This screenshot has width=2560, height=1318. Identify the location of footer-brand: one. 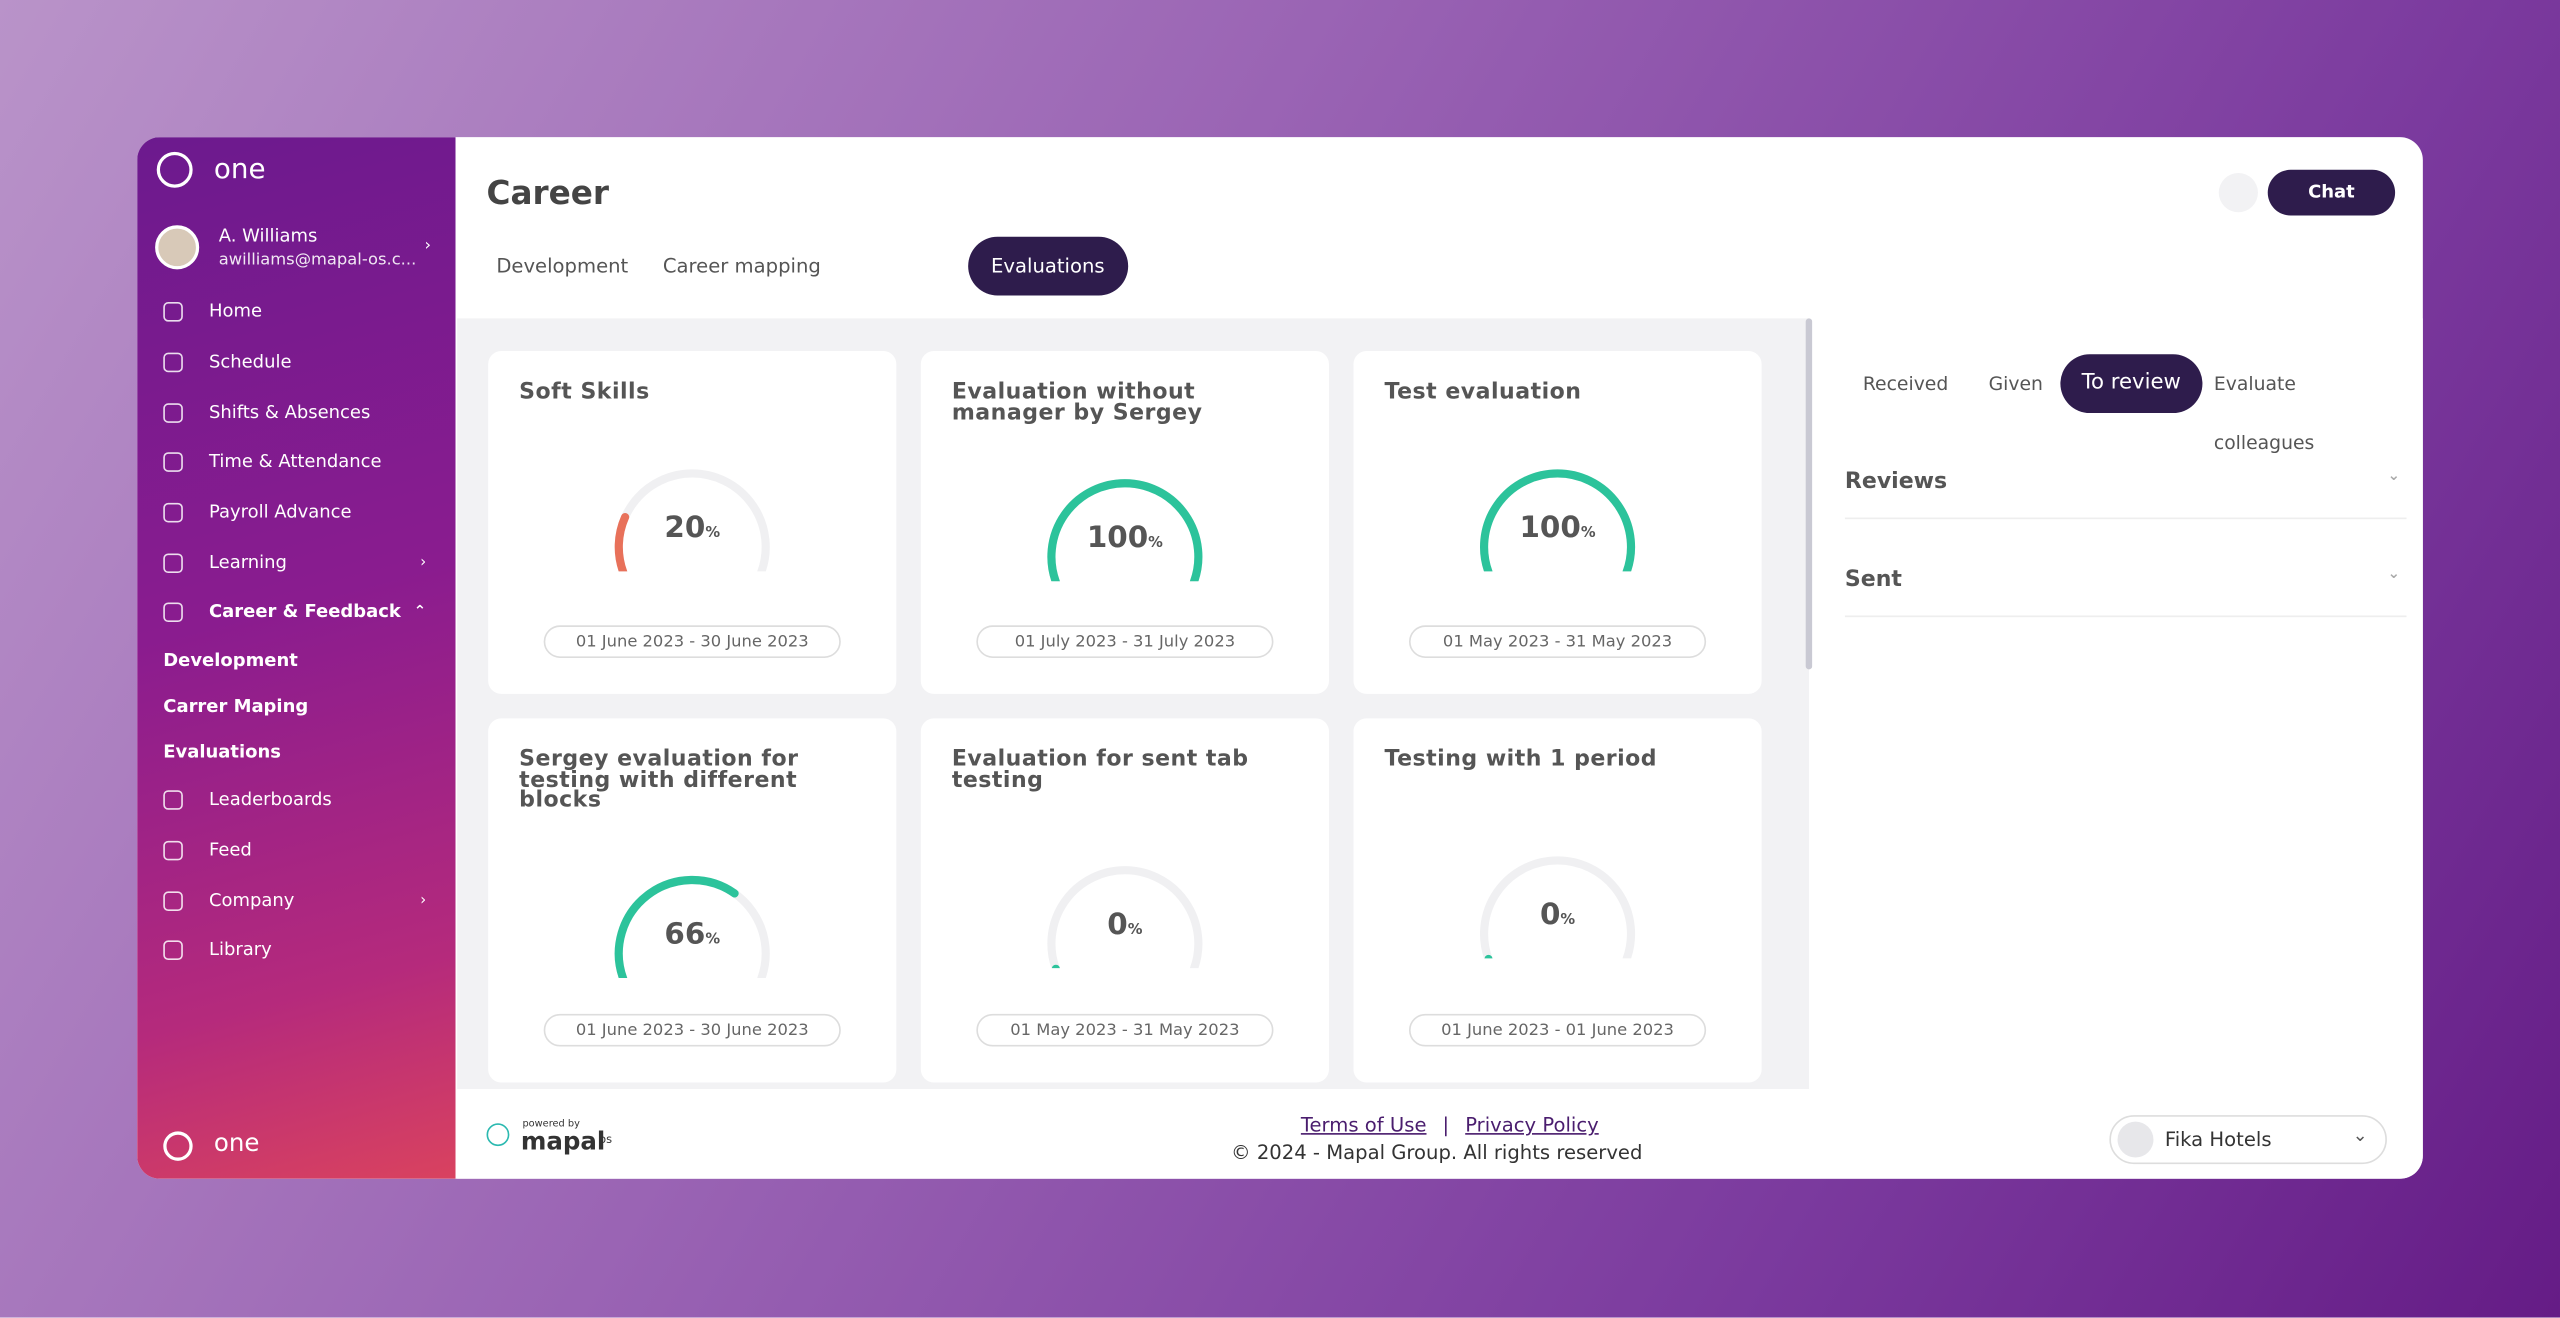
(236, 1143).